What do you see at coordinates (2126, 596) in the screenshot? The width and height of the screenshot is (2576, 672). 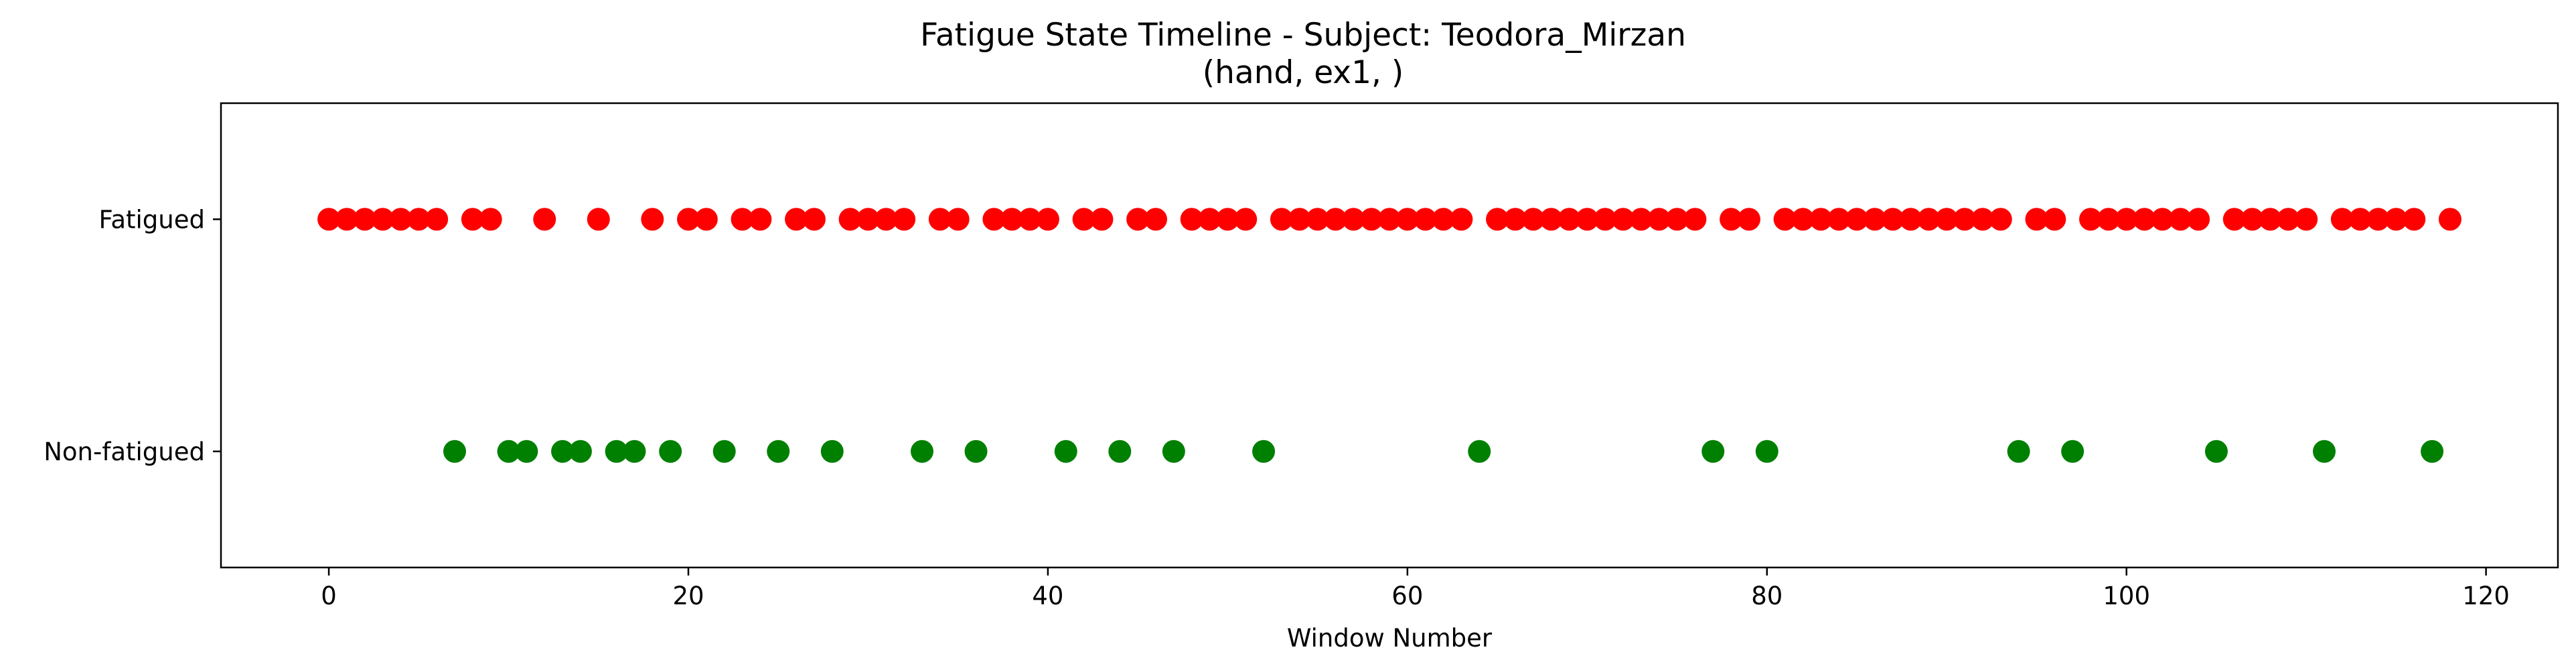 I see `x-tick-label: 100` at bounding box center [2126, 596].